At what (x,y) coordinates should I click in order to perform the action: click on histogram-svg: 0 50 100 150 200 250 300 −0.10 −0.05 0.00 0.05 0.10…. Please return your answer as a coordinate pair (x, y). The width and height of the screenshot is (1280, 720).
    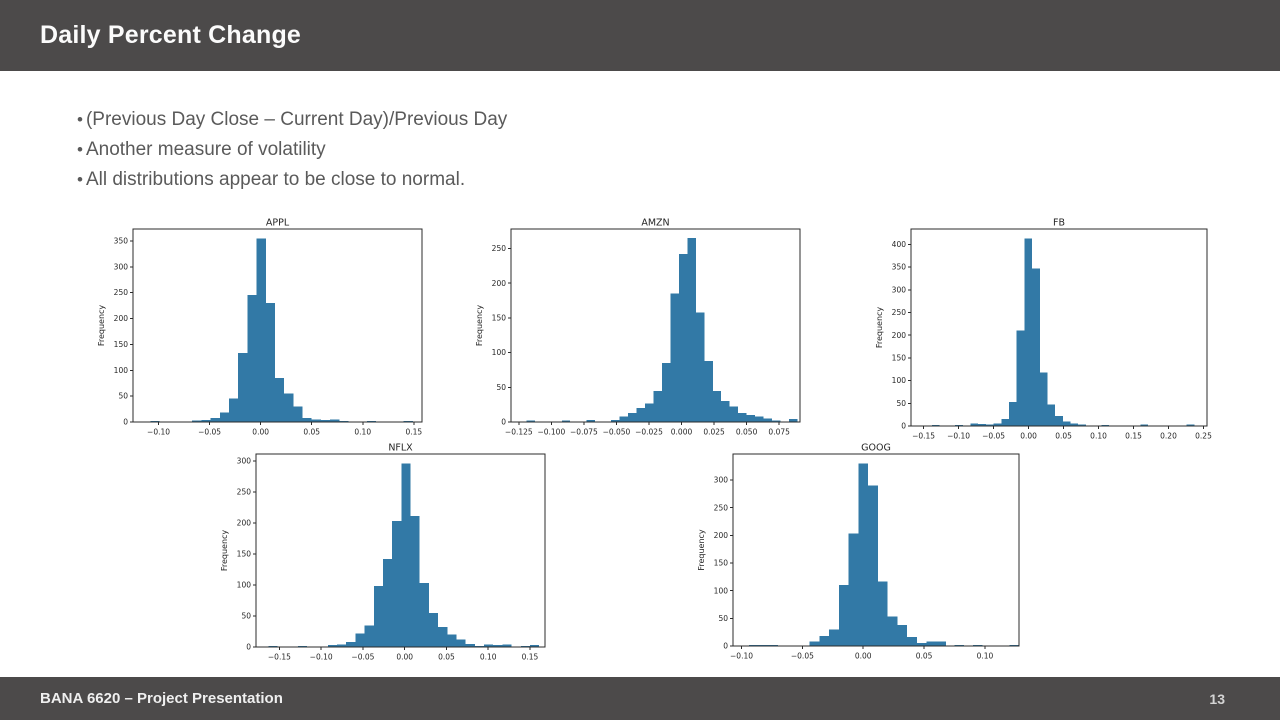
    Looking at the image, I should click on (858, 552).